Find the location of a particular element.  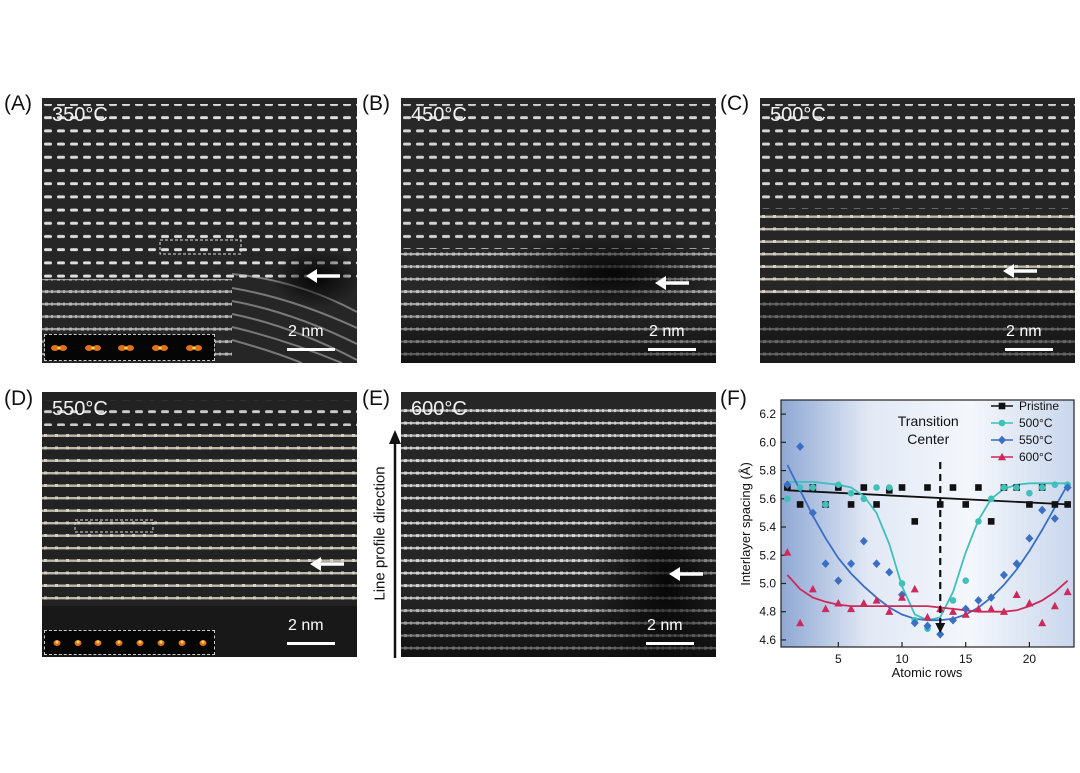

legend-item-550-c: 550°C is located at coordinates (1022, 440).